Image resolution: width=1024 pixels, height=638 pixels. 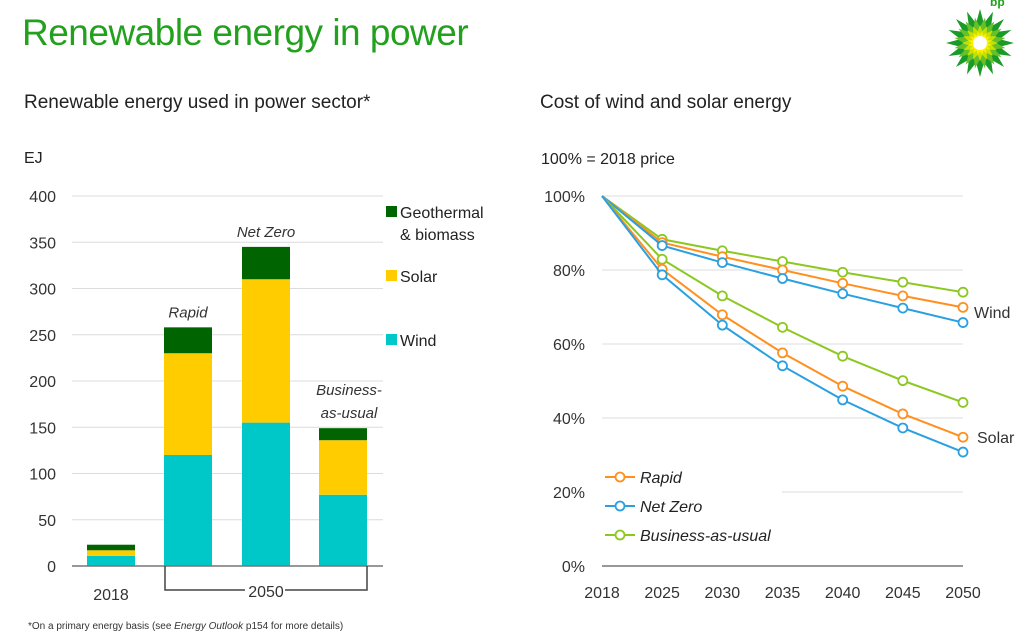 I want to click on legend-label: Rapid, so click(x=661, y=478).